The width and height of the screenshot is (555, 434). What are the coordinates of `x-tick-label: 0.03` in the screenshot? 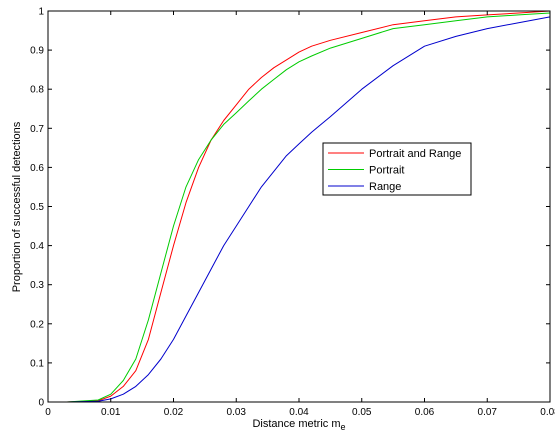 It's located at (237, 412).